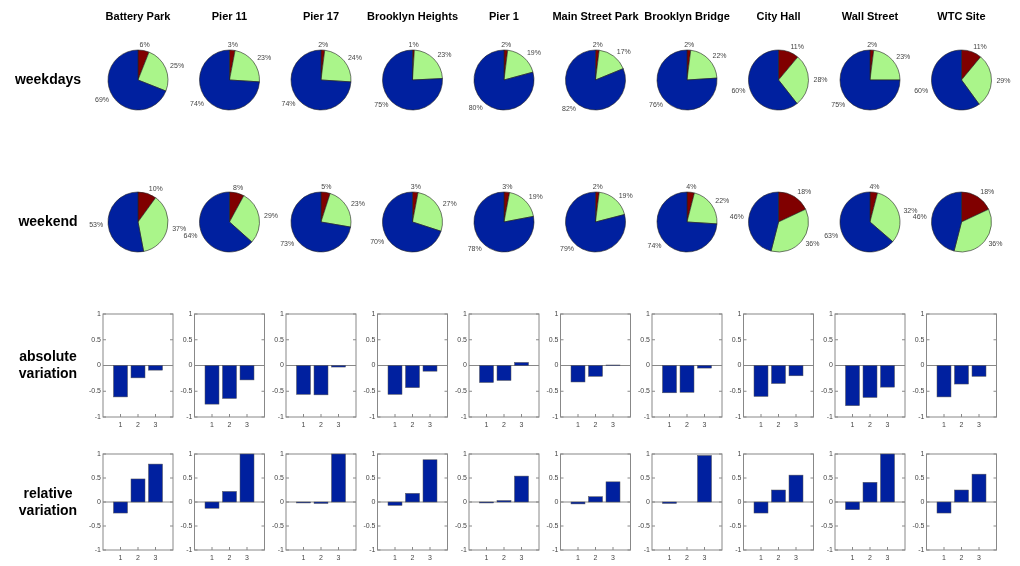  I want to click on chart-title: Pier 1, so click(504, 16).